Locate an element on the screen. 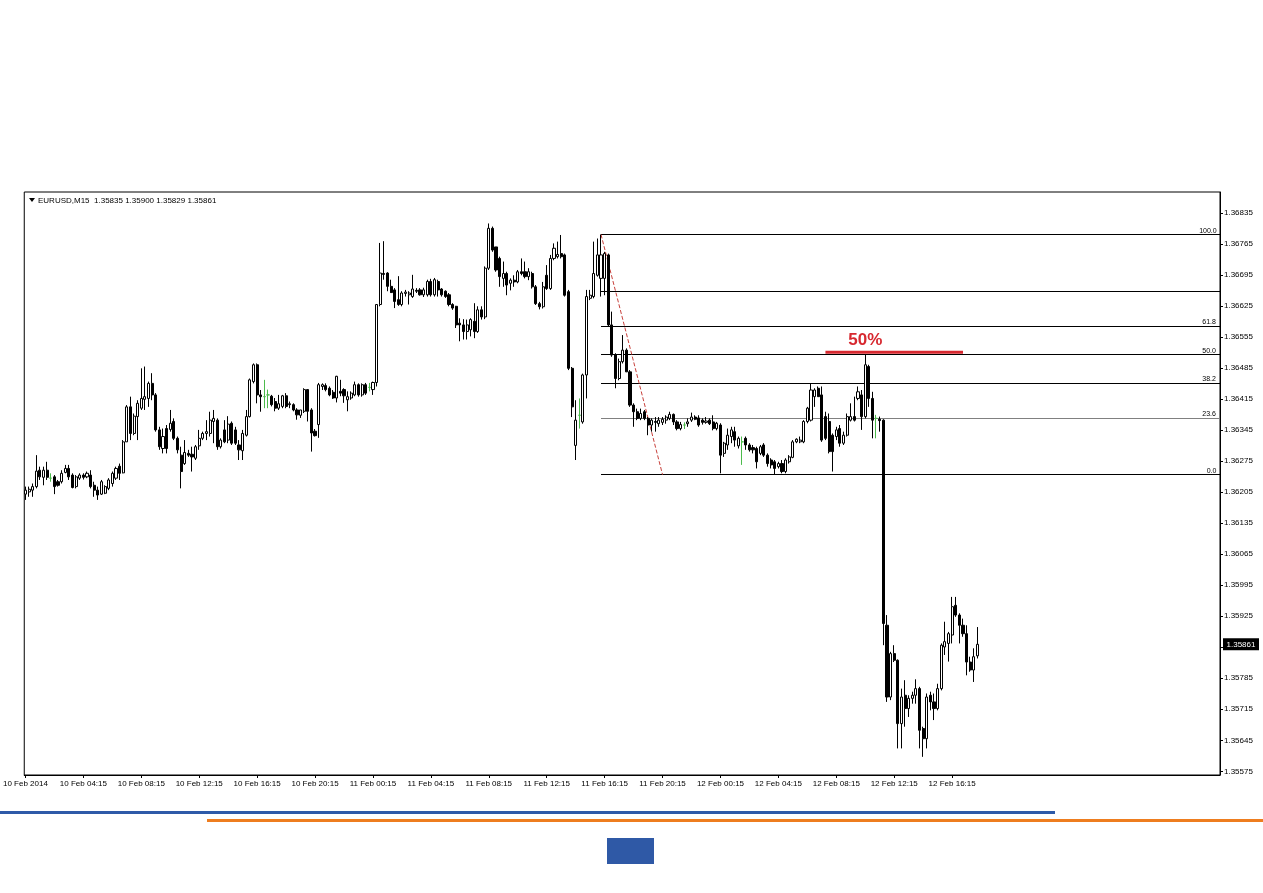 The image size is (1263, 893). x-tick-label: 12 Feb 12:15 is located at coordinates (894, 783).